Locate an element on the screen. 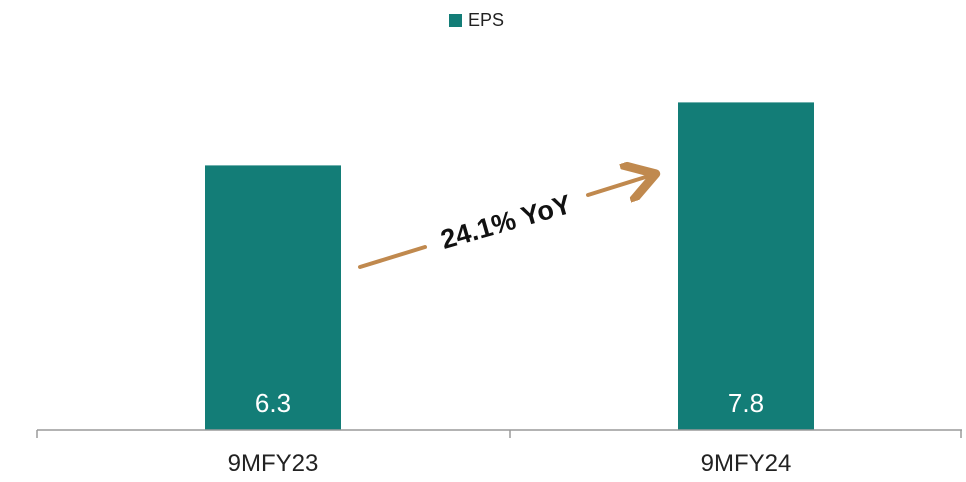 This screenshot has width=966, height=482. x-tick-label: 9MFY23 is located at coordinates (273, 463).